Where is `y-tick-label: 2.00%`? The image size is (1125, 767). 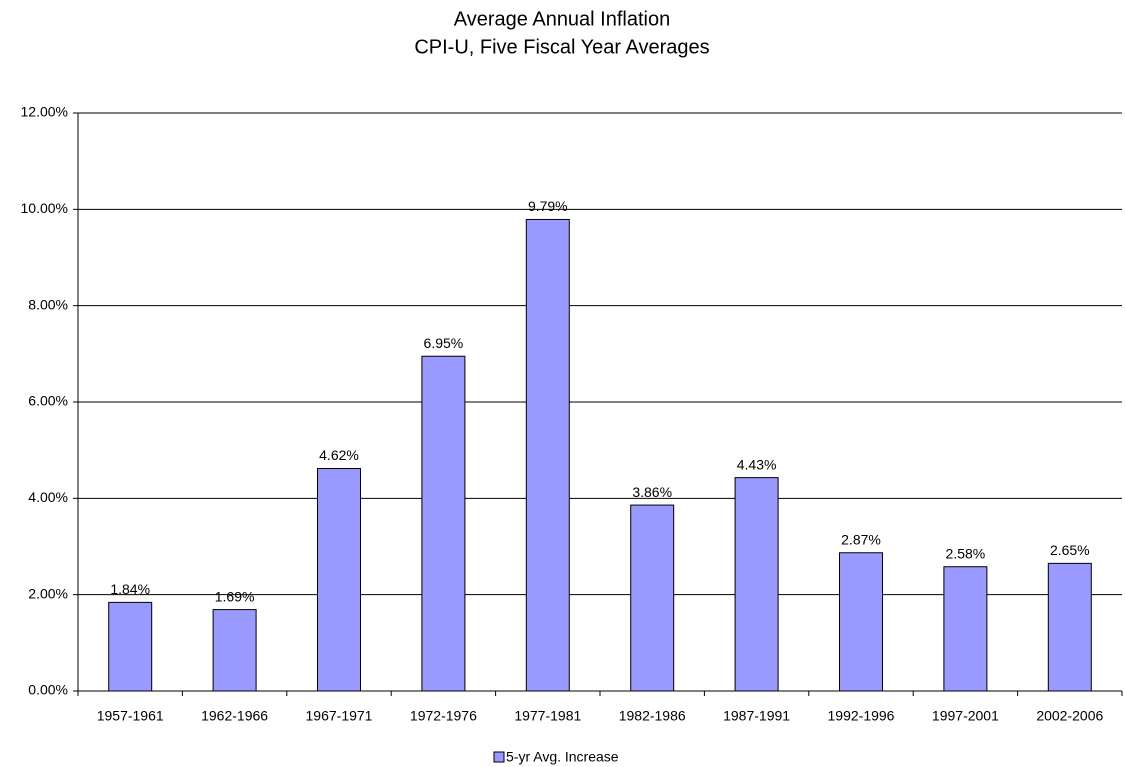
y-tick-label: 2.00% is located at coordinates (48, 593).